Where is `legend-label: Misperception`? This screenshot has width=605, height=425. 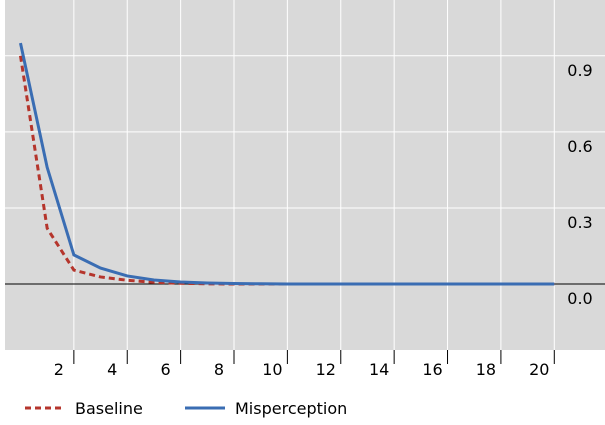
legend-label: Misperception is located at coordinates (291, 408).